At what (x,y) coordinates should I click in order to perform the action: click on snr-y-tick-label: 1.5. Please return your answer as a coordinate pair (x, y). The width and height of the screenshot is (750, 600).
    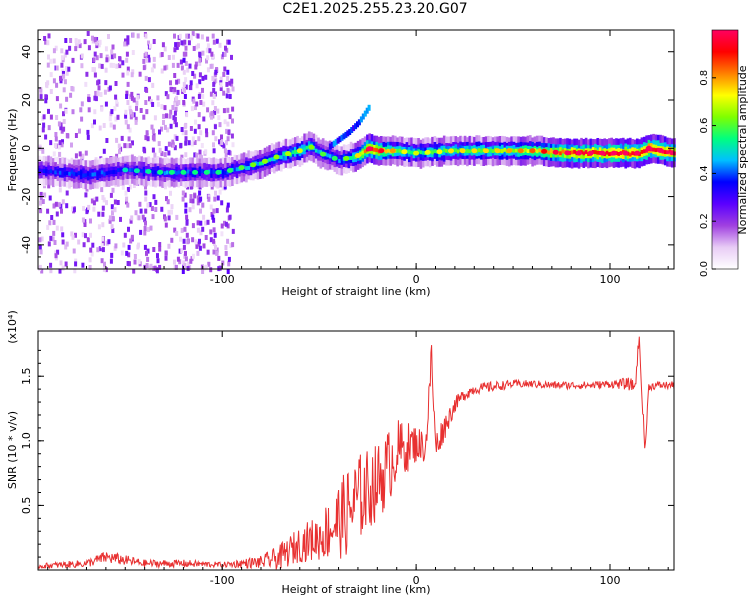
    Looking at the image, I should click on (26, 376).